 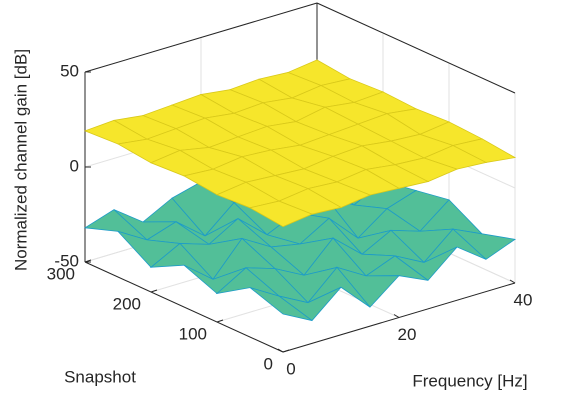 I want to click on x-tick-label: 20, so click(x=407, y=334).